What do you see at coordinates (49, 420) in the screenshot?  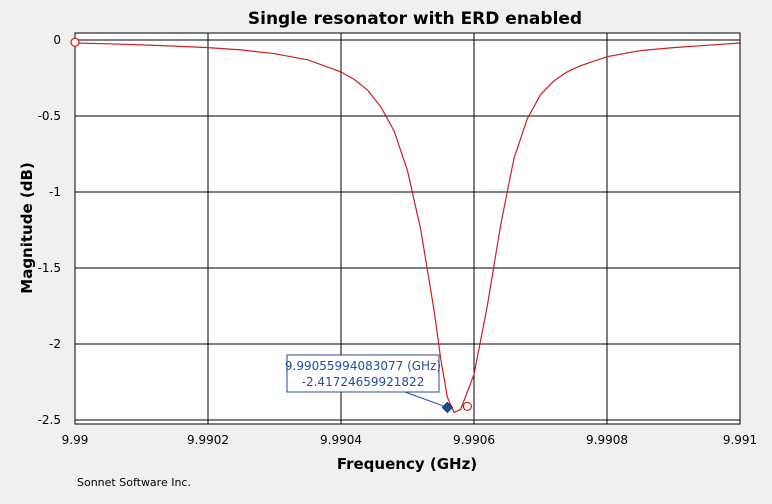 I see `y-tick-label-5: -2.5` at bounding box center [49, 420].